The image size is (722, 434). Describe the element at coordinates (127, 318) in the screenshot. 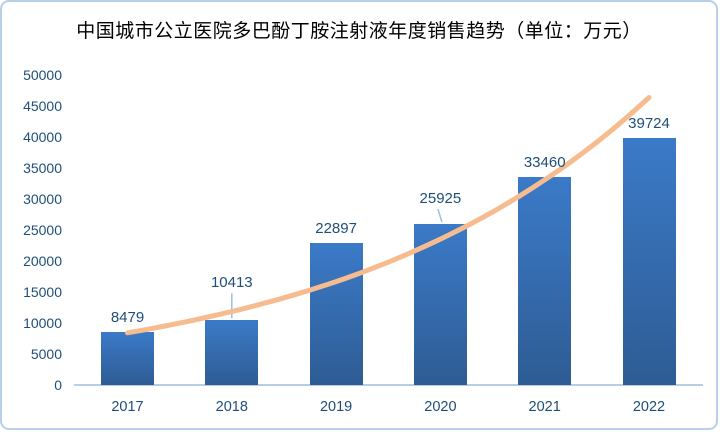

I see `data-label-2017: 8479` at that location.